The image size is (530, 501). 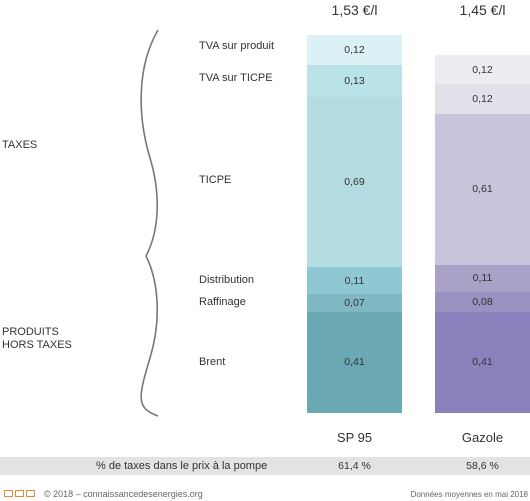 What do you see at coordinates (149, 223) in the screenshot?
I see `group-brace` at bounding box center [149, 223].